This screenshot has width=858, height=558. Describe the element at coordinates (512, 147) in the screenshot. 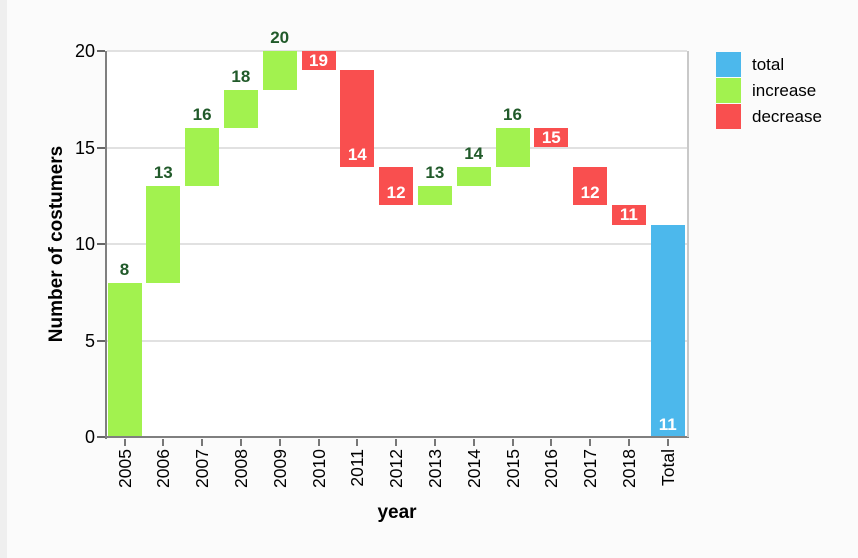

I see `bar-2015` at that location.